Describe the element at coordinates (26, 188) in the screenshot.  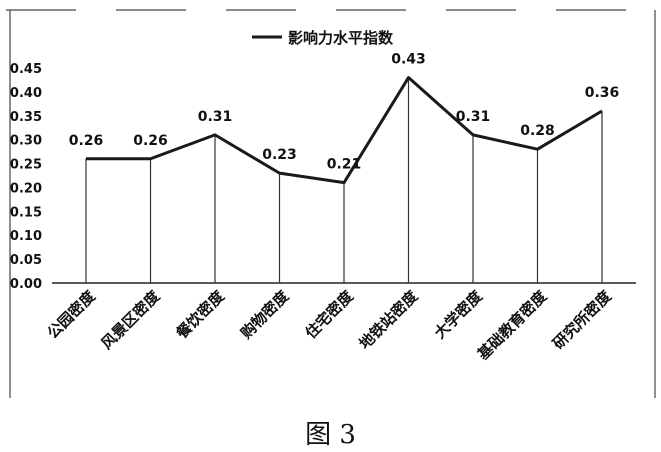
I see `y-tick-label: 0.20` at that location.